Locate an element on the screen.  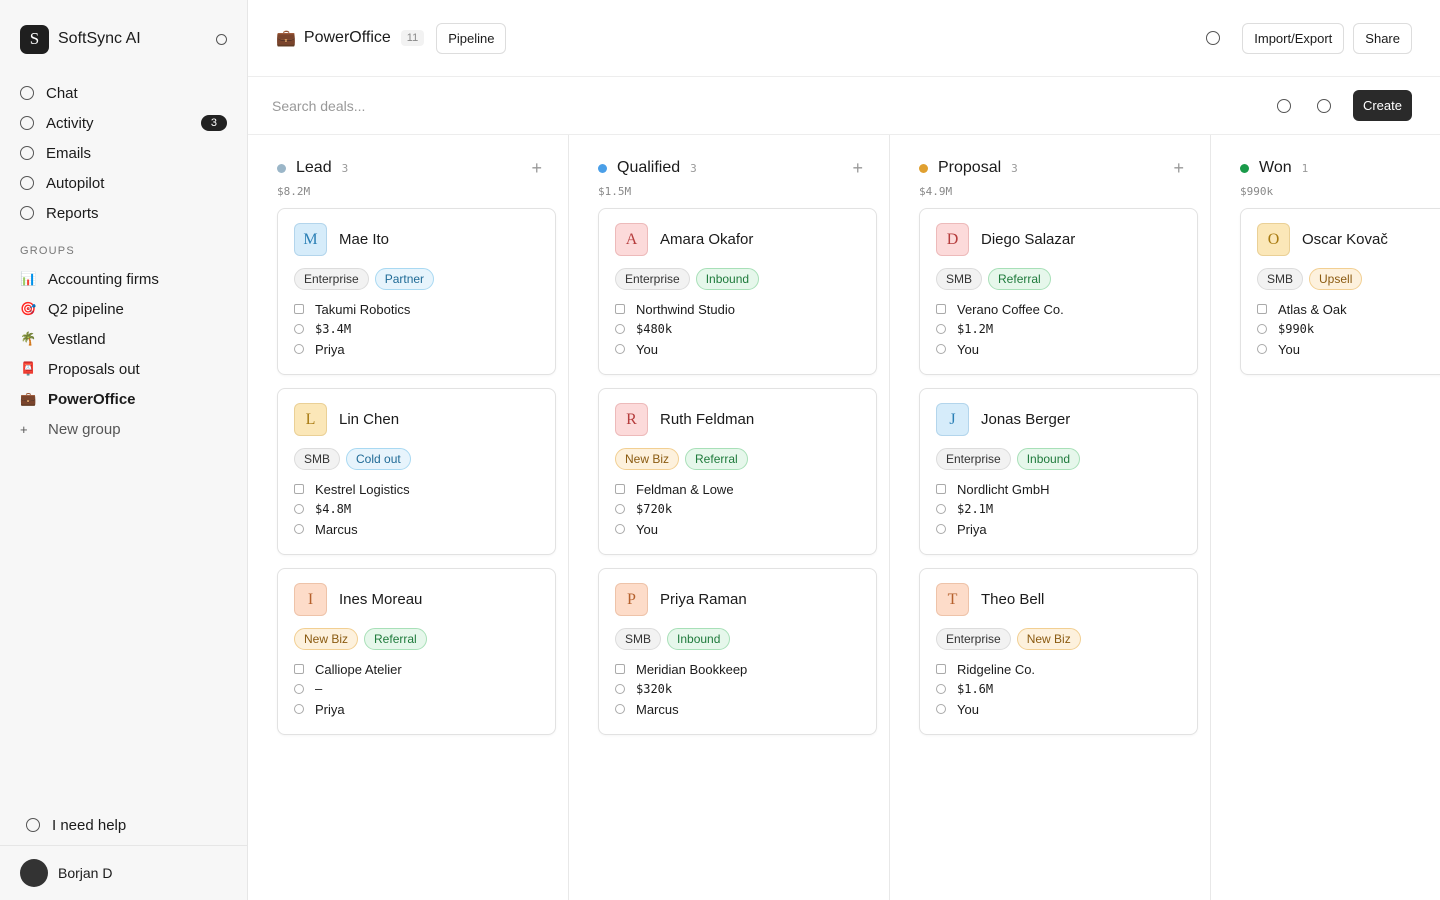
group-item: 📮 Proposals out is located at coordinates (123, 369).